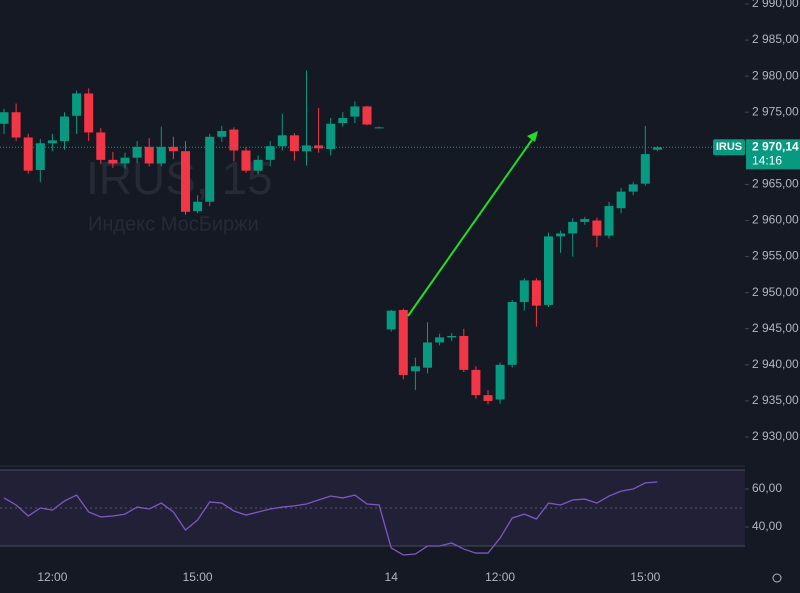  I want to click on y-tick-label: 60,00, so click(767, 488).